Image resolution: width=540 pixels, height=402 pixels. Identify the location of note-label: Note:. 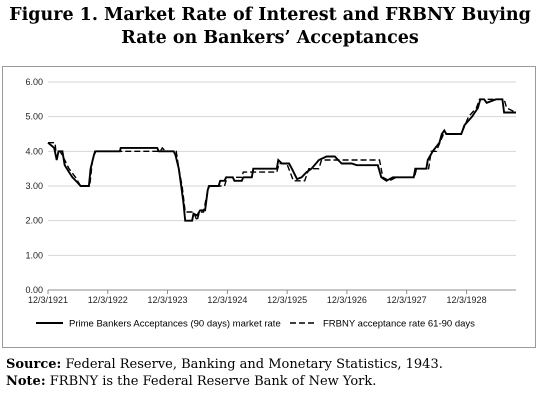
(26, 381).